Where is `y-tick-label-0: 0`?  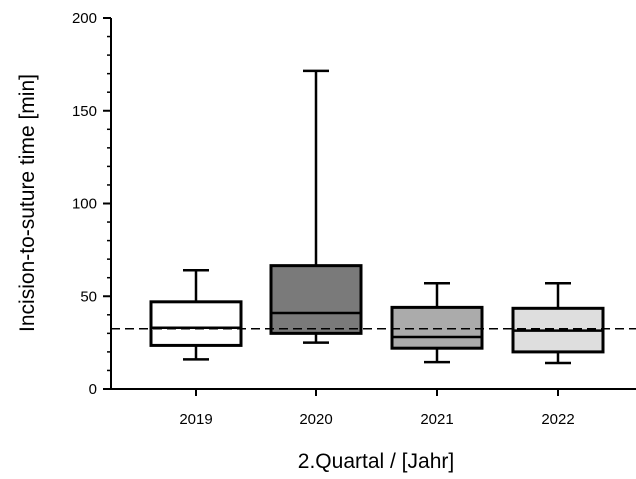 y-tick-label-0: 0 is located at coordinates (93, 389).